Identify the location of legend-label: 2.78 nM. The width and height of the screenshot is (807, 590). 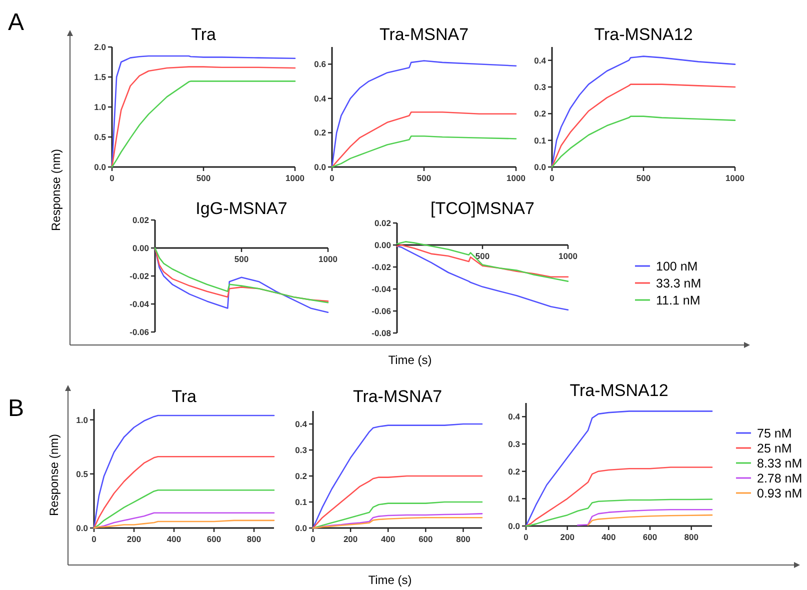
(779, 478).